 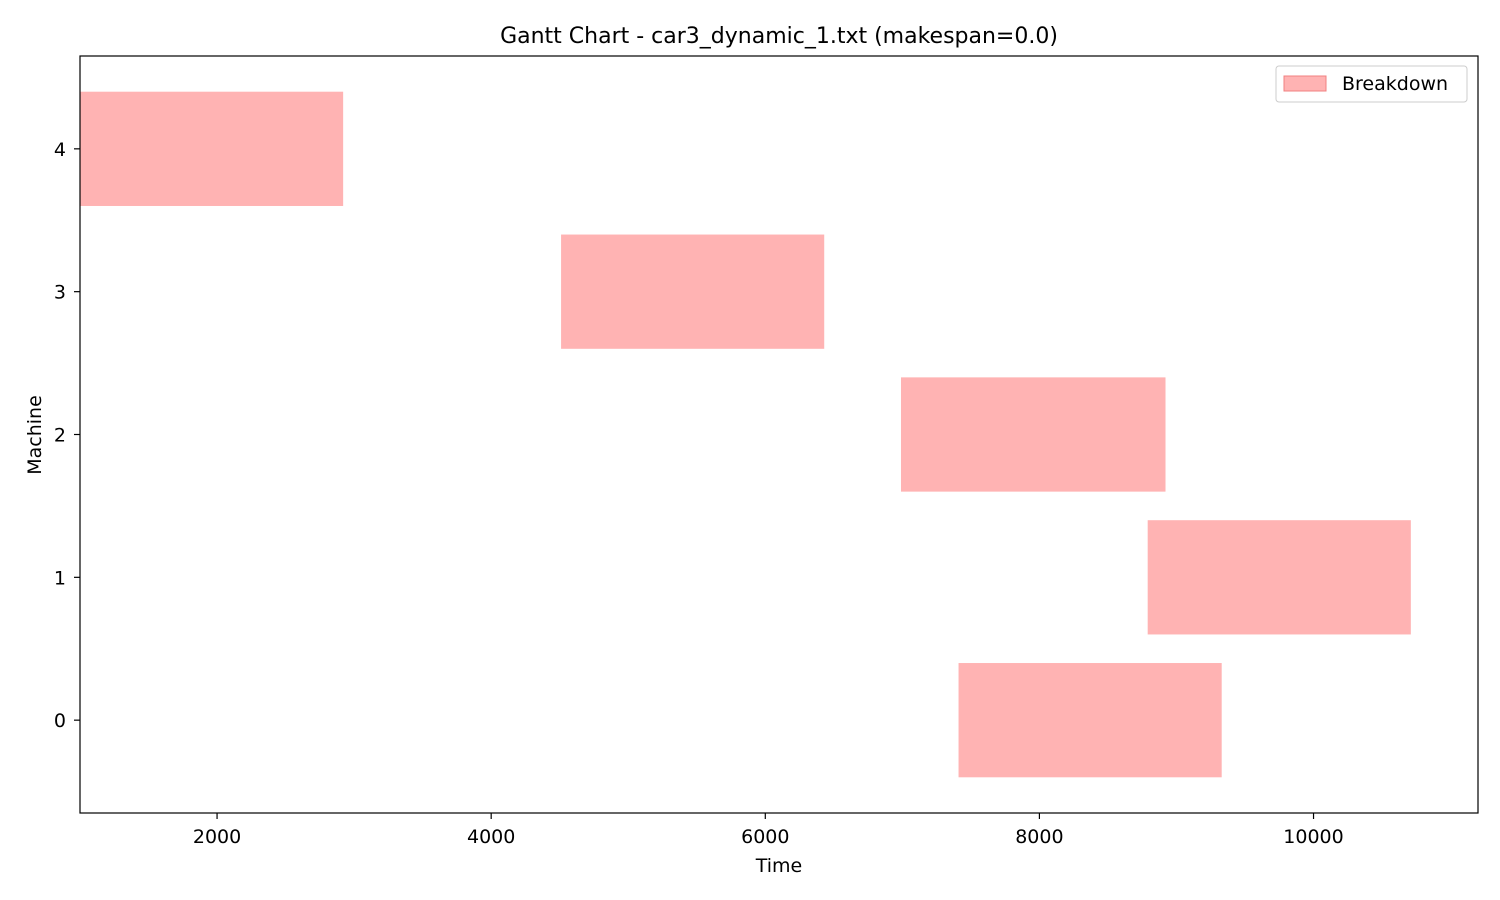 I want to click on x-axis: 2000 4000 6000 8000 10000, so click(x=768, y=830).